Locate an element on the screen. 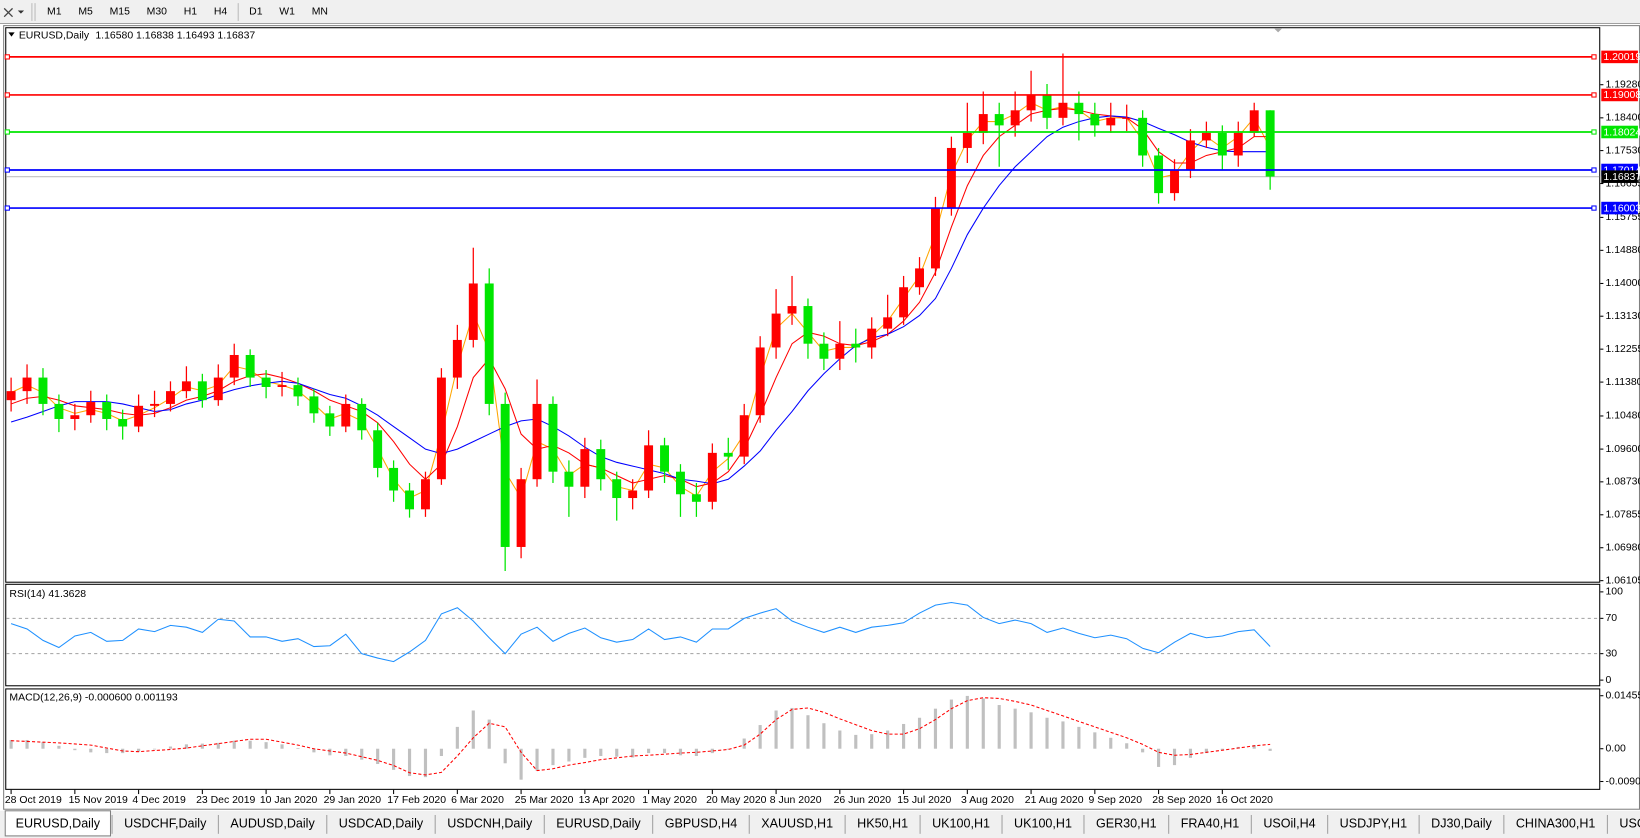 This screenshot has height=838, width=1640. x-tick-label: 1 May 2020 is located at coordinates (669, 800).